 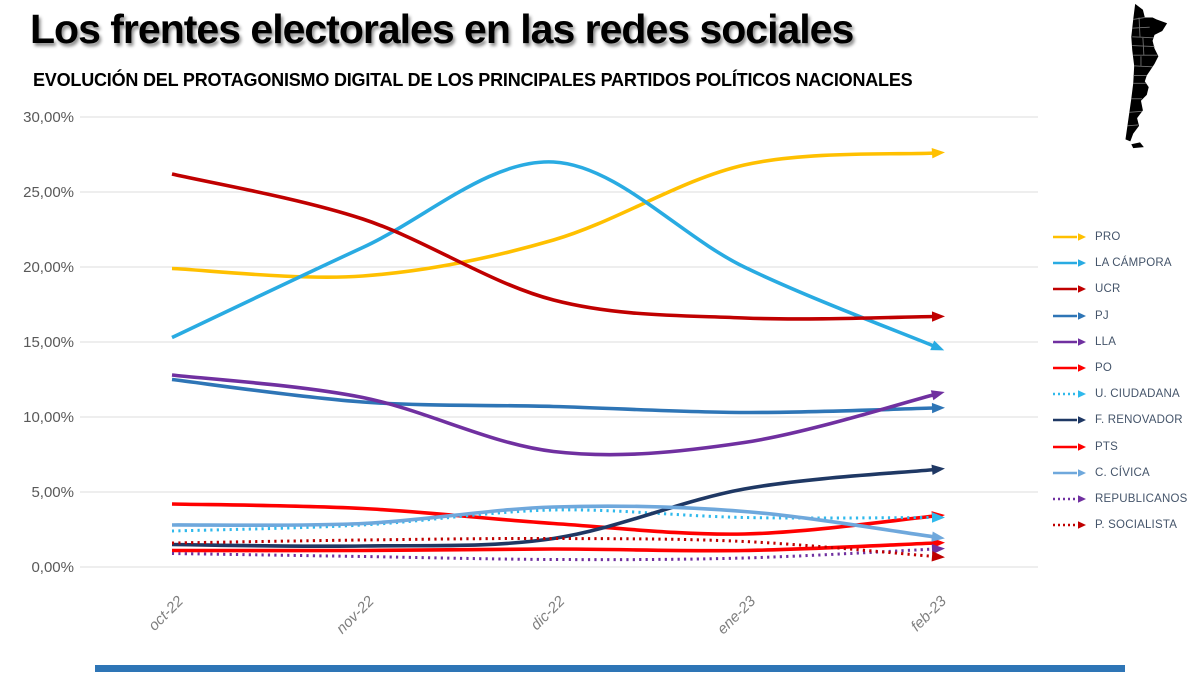 I want to click on legend-label: REPUBLICANOS, so click(x=1141, y=498).